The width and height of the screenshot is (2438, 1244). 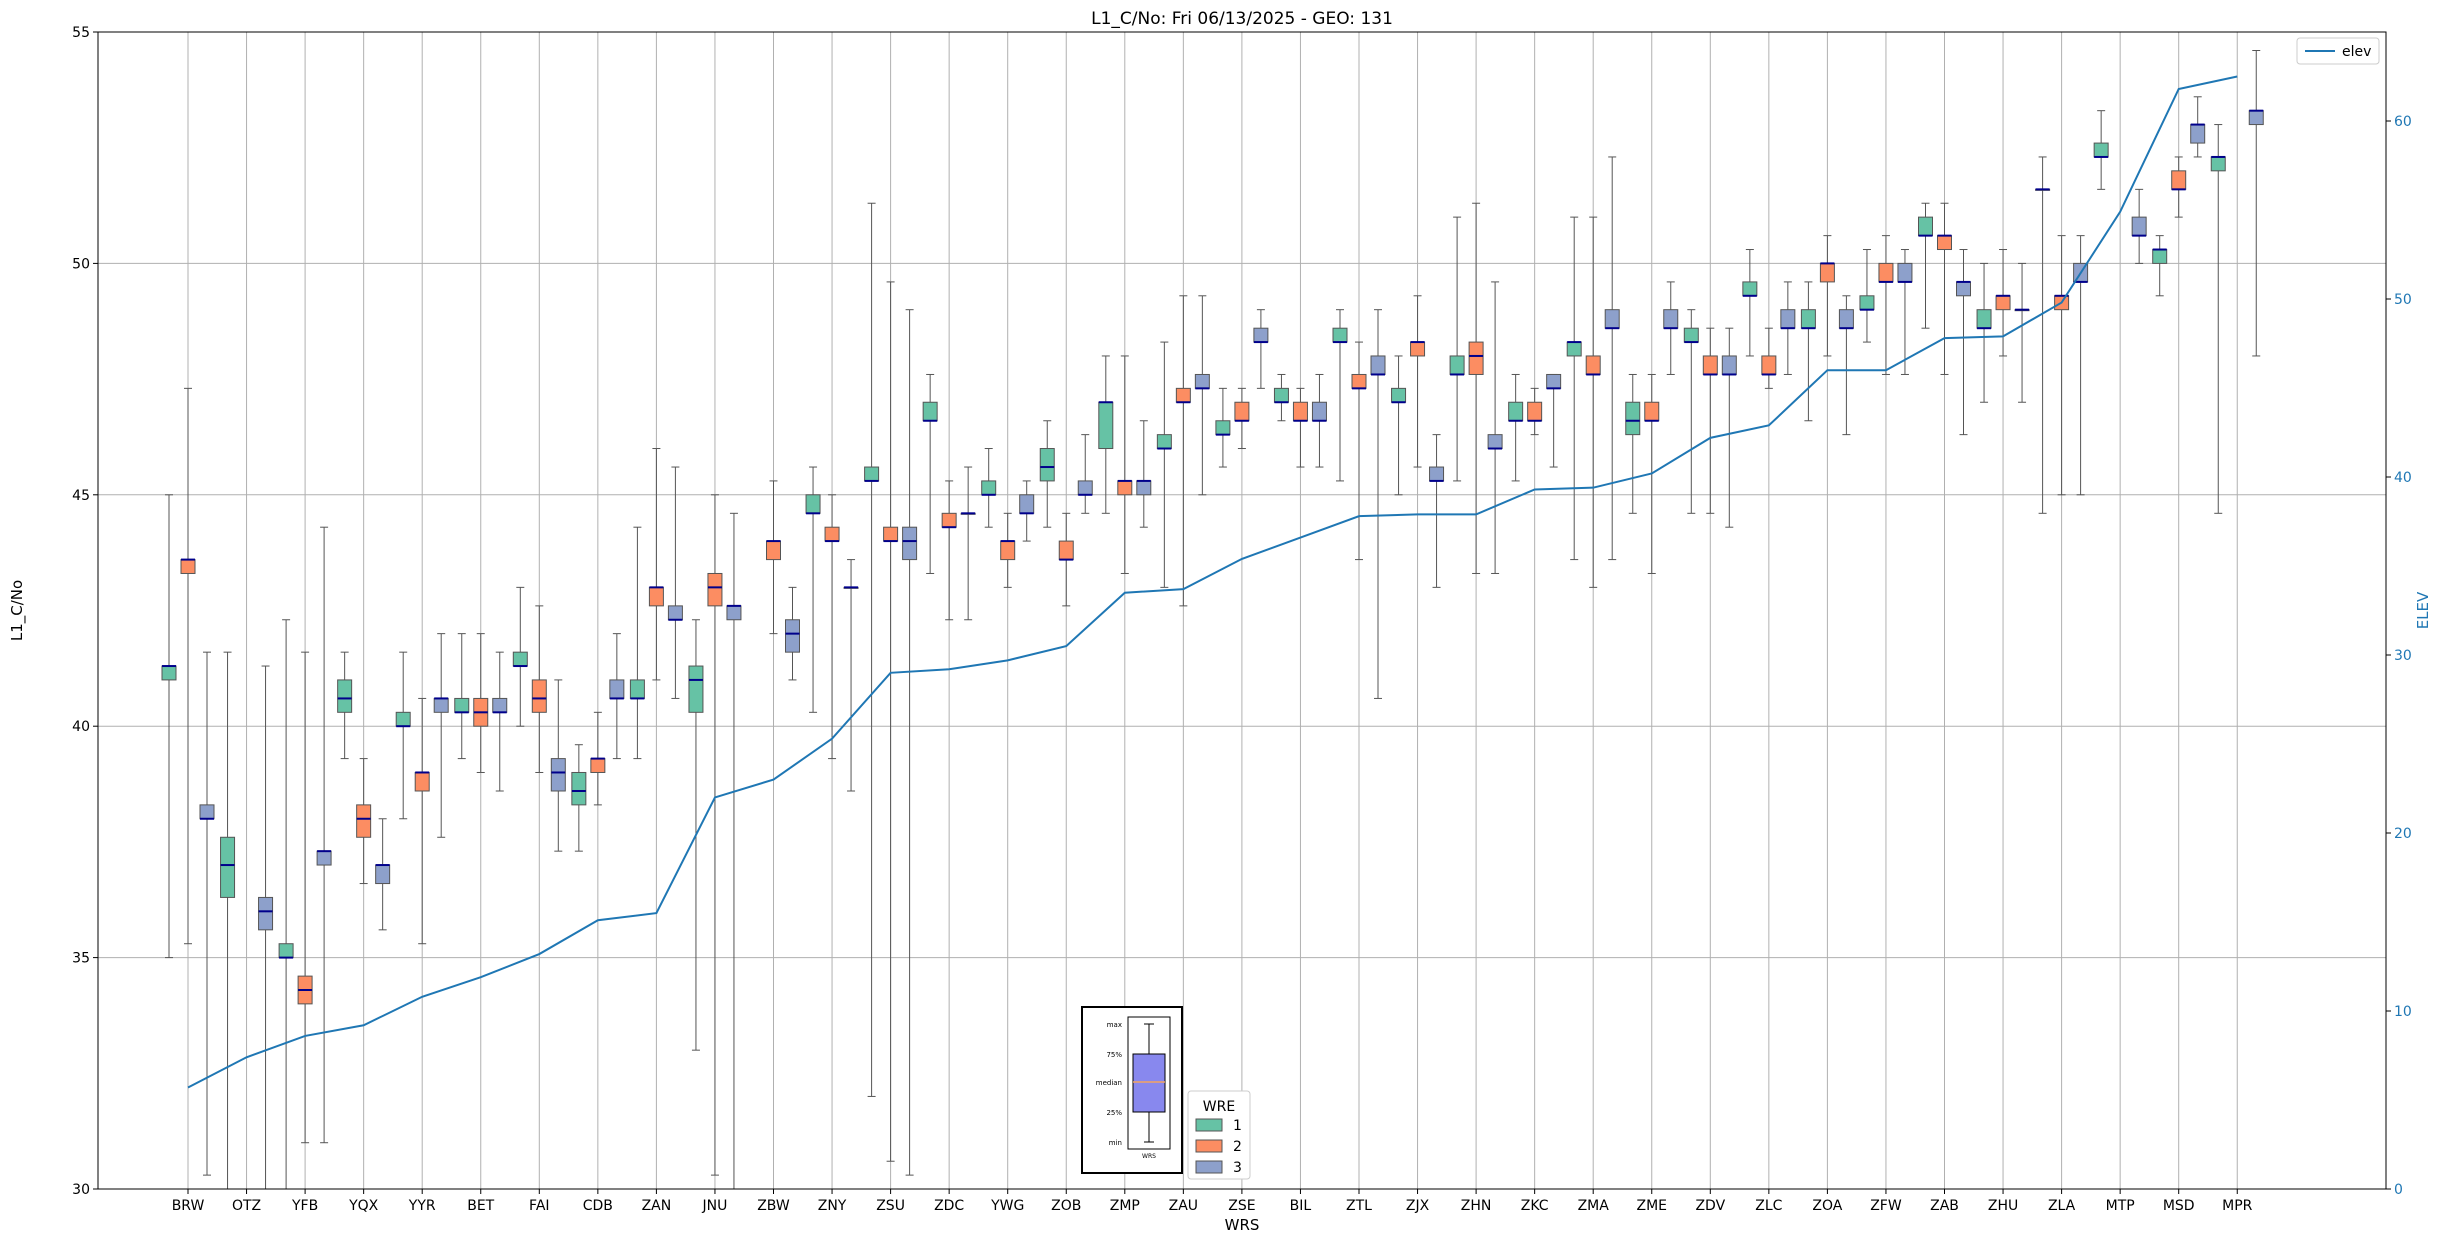 I want to click on y-tick-label: 40, so click(x=81, y=727).